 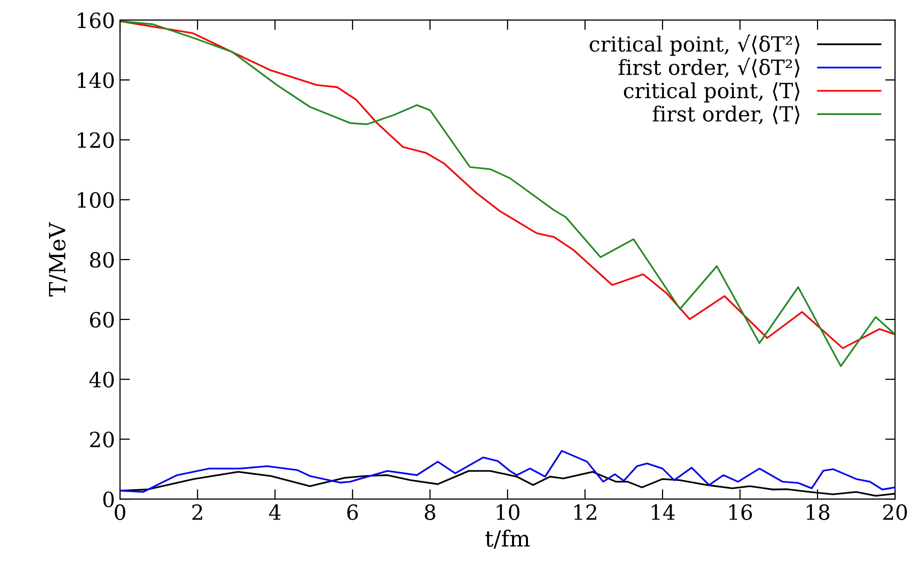 What do you see at coordinates (58, 259) in the screenshot?
I see `y-axis-title: T/MeV` at bounding box center [58, 259].